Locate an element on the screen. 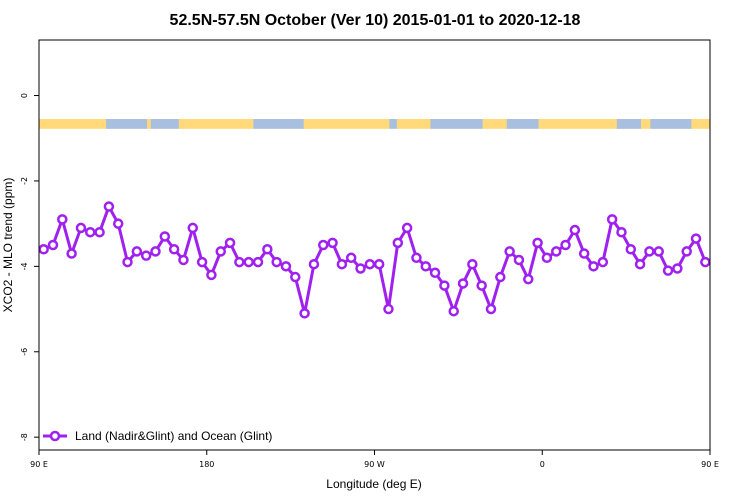  y-tick-label: -8 is located at coordinates (24, 437).